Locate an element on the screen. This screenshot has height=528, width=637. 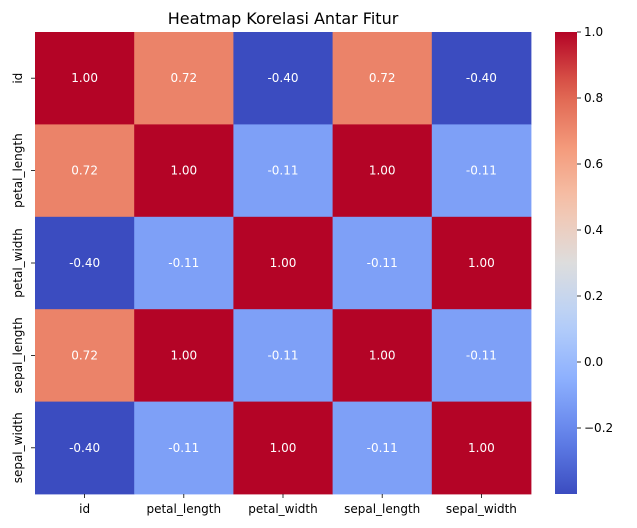
colorbar-tick-label: 0.6 is located at coordinates (593, 164).